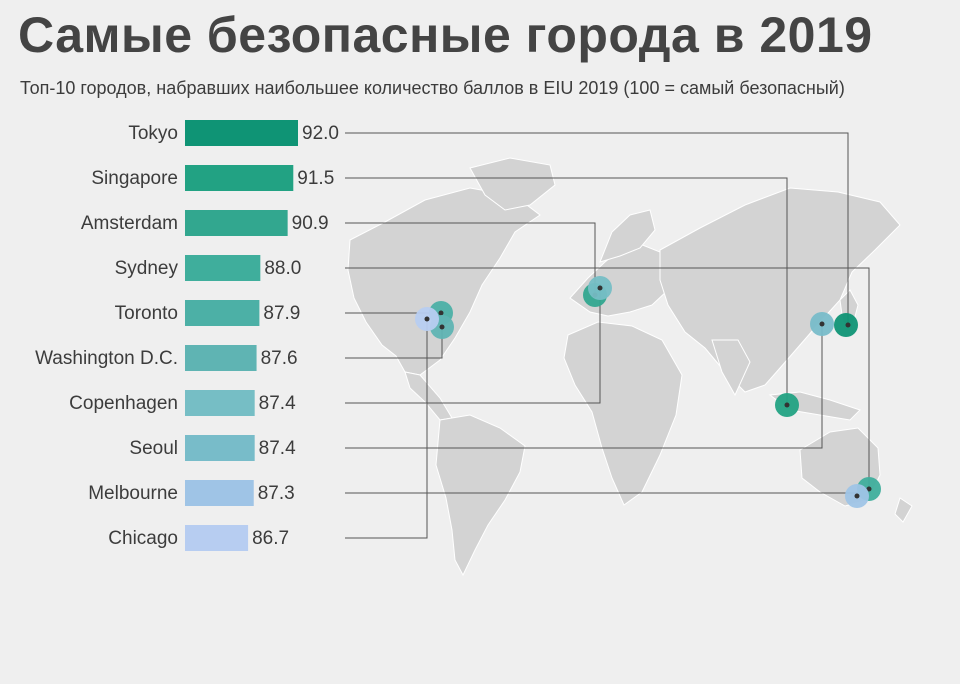 This screenshot has width=960, height=684. Describe the element at coordinates (270, 538) in the screenshot. I see `value-label-9: 86.7` at that location.